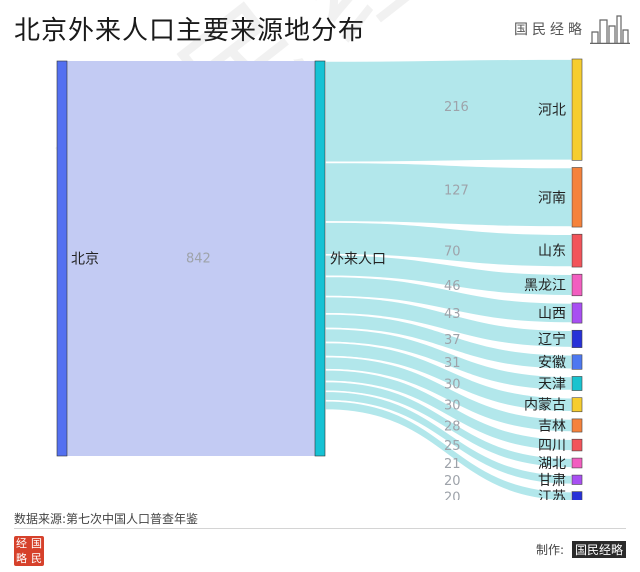 This screenshot has width=640, height=572. What do you see at coordinates (452, 252) in the screenshot?
I see `data-label: 70` at bounding box center [452, 252].